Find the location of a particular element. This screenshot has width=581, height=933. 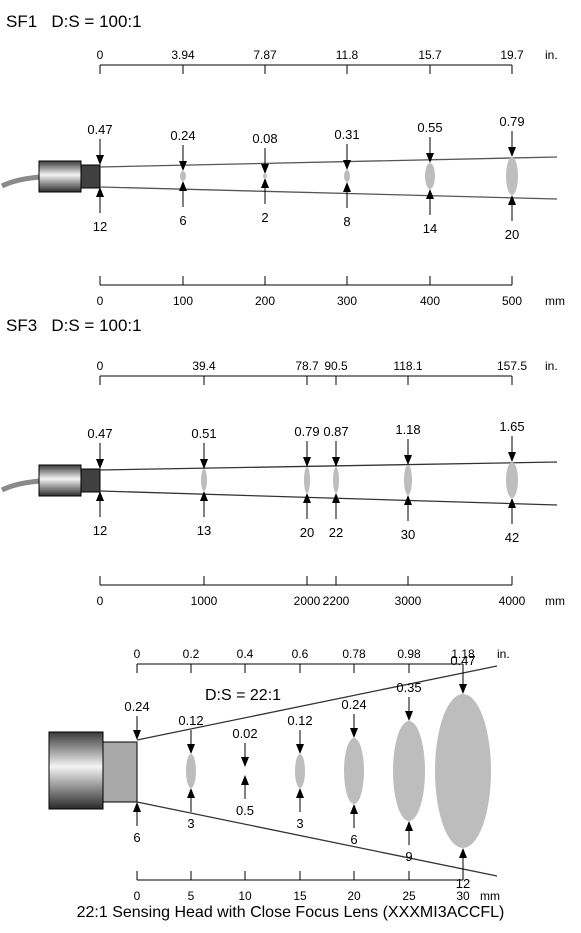

cf-beam-upper is located at coordinates (317, 703).